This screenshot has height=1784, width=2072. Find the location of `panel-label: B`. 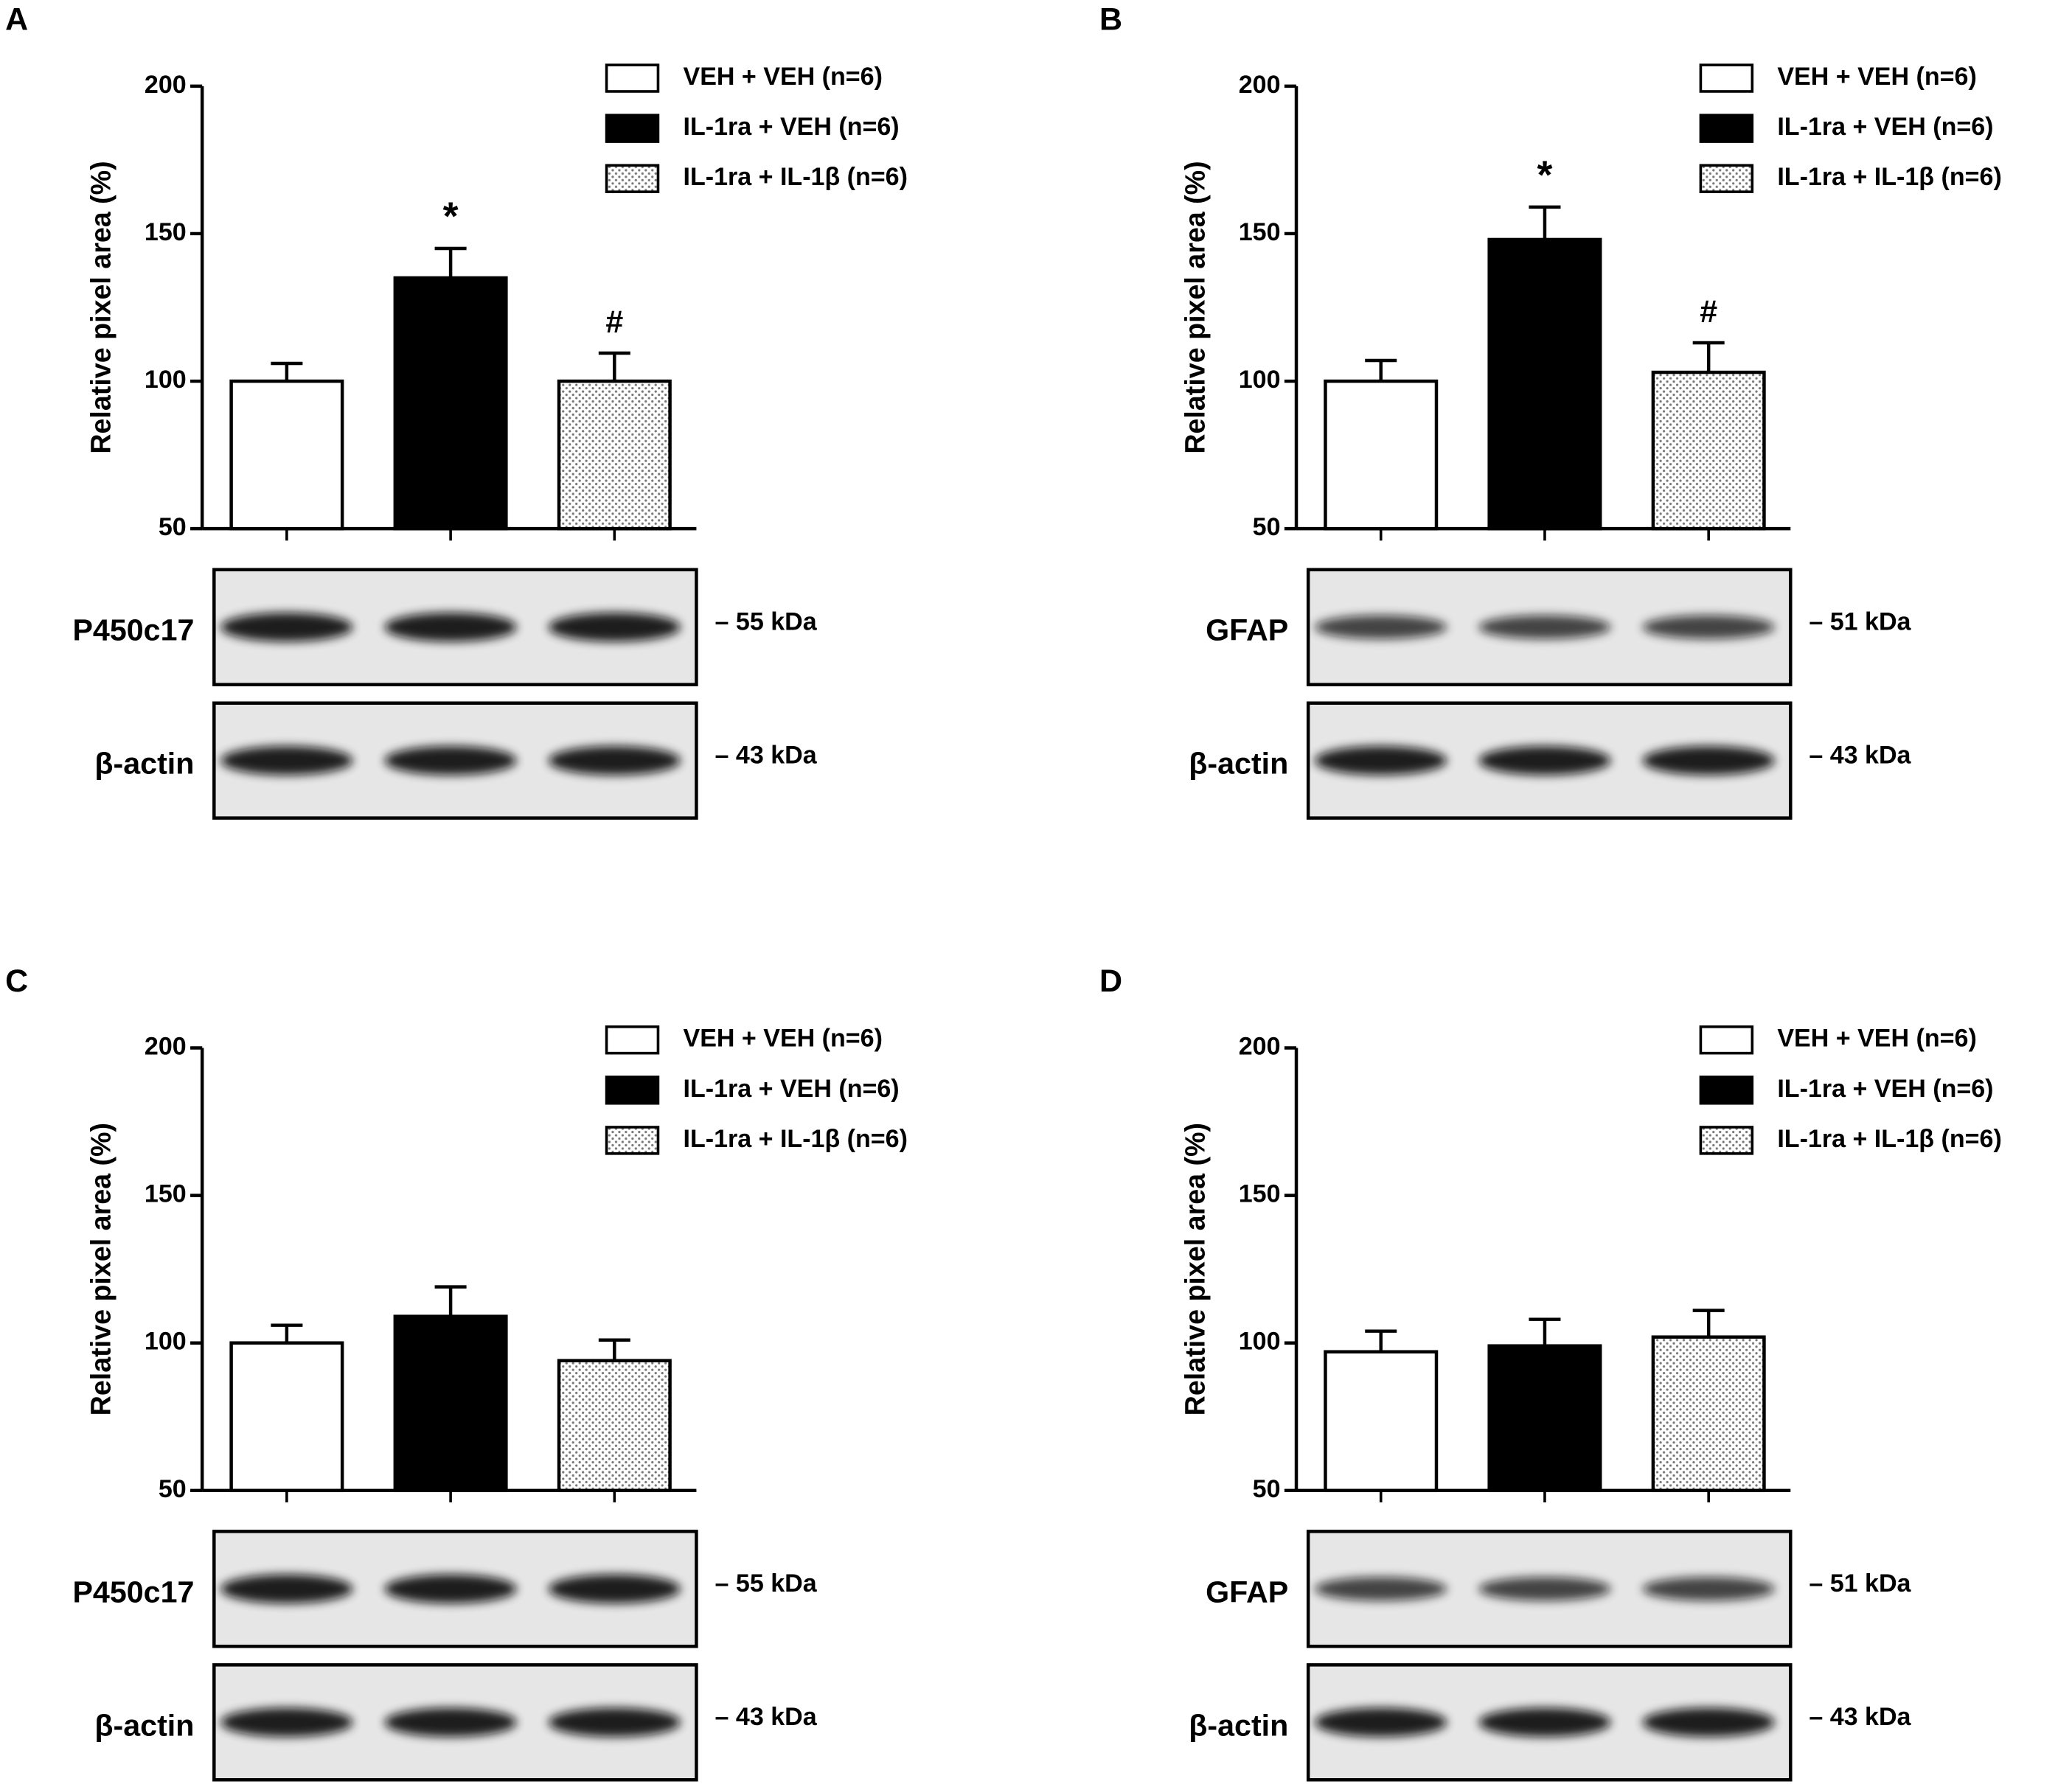

panel-label: B is located at coordinates (1110, 19).